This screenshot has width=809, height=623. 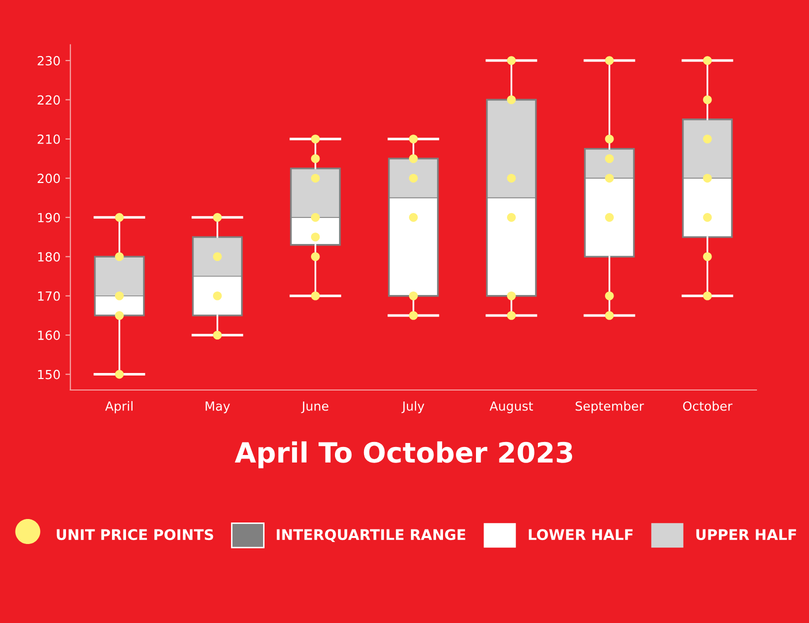 What do you see at coordinates (511, 407) in the screenshot?
I see `x-tick-label: August` at bounding box center [511, 407].